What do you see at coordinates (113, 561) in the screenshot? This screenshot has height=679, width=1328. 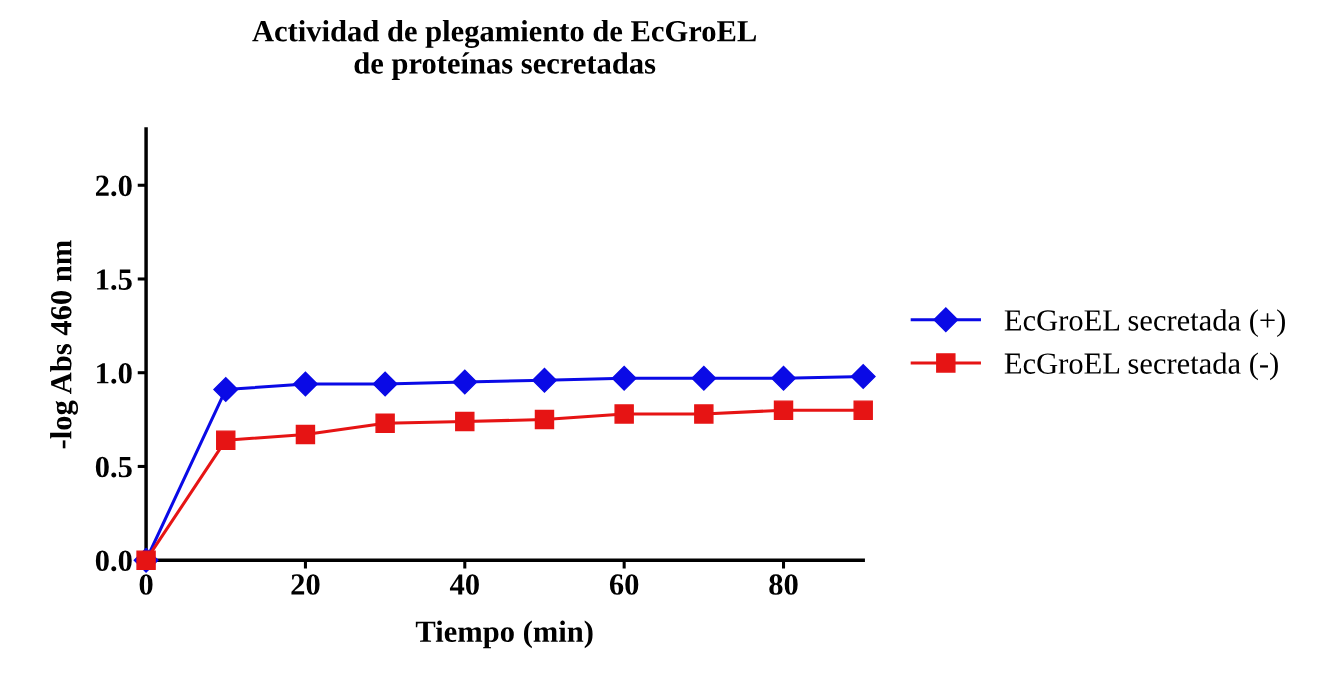 I see `y-tick-label: 0.0` at bounding box center [113, 561].